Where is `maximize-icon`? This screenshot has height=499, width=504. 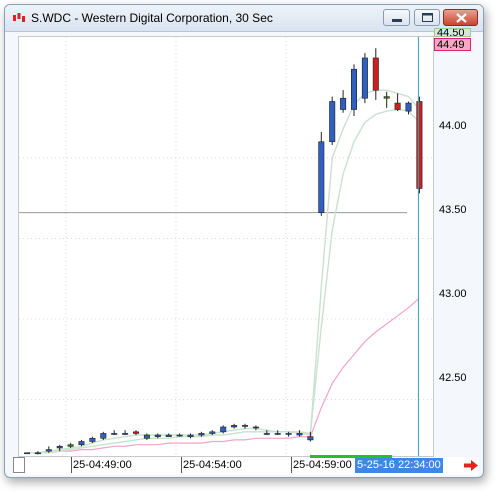
maximize-icon is located at coordinates (427, 17).